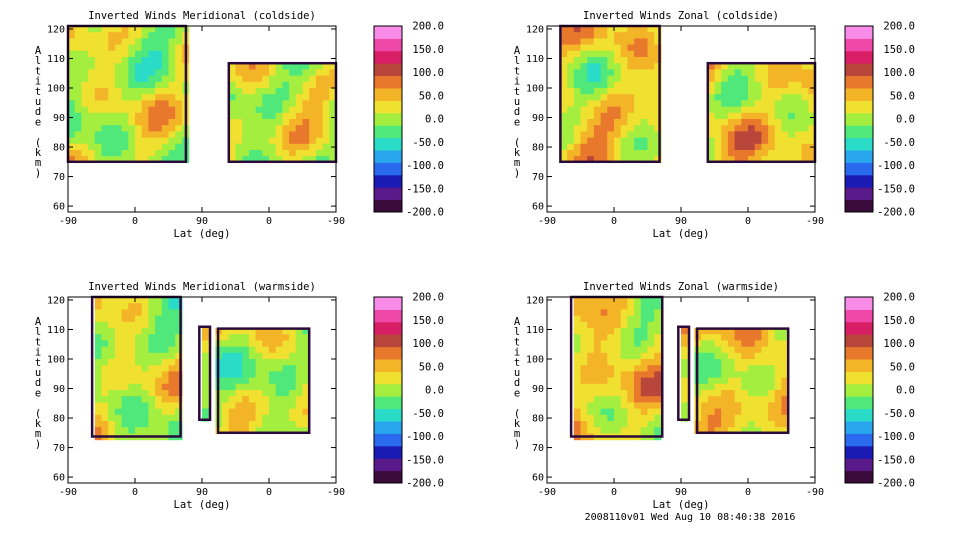 The width and height of the screenshot is (960, 544). Describe the element at coordinates (38, 173) in the screenshot. I see `y-axis-label-char: )` at that location.